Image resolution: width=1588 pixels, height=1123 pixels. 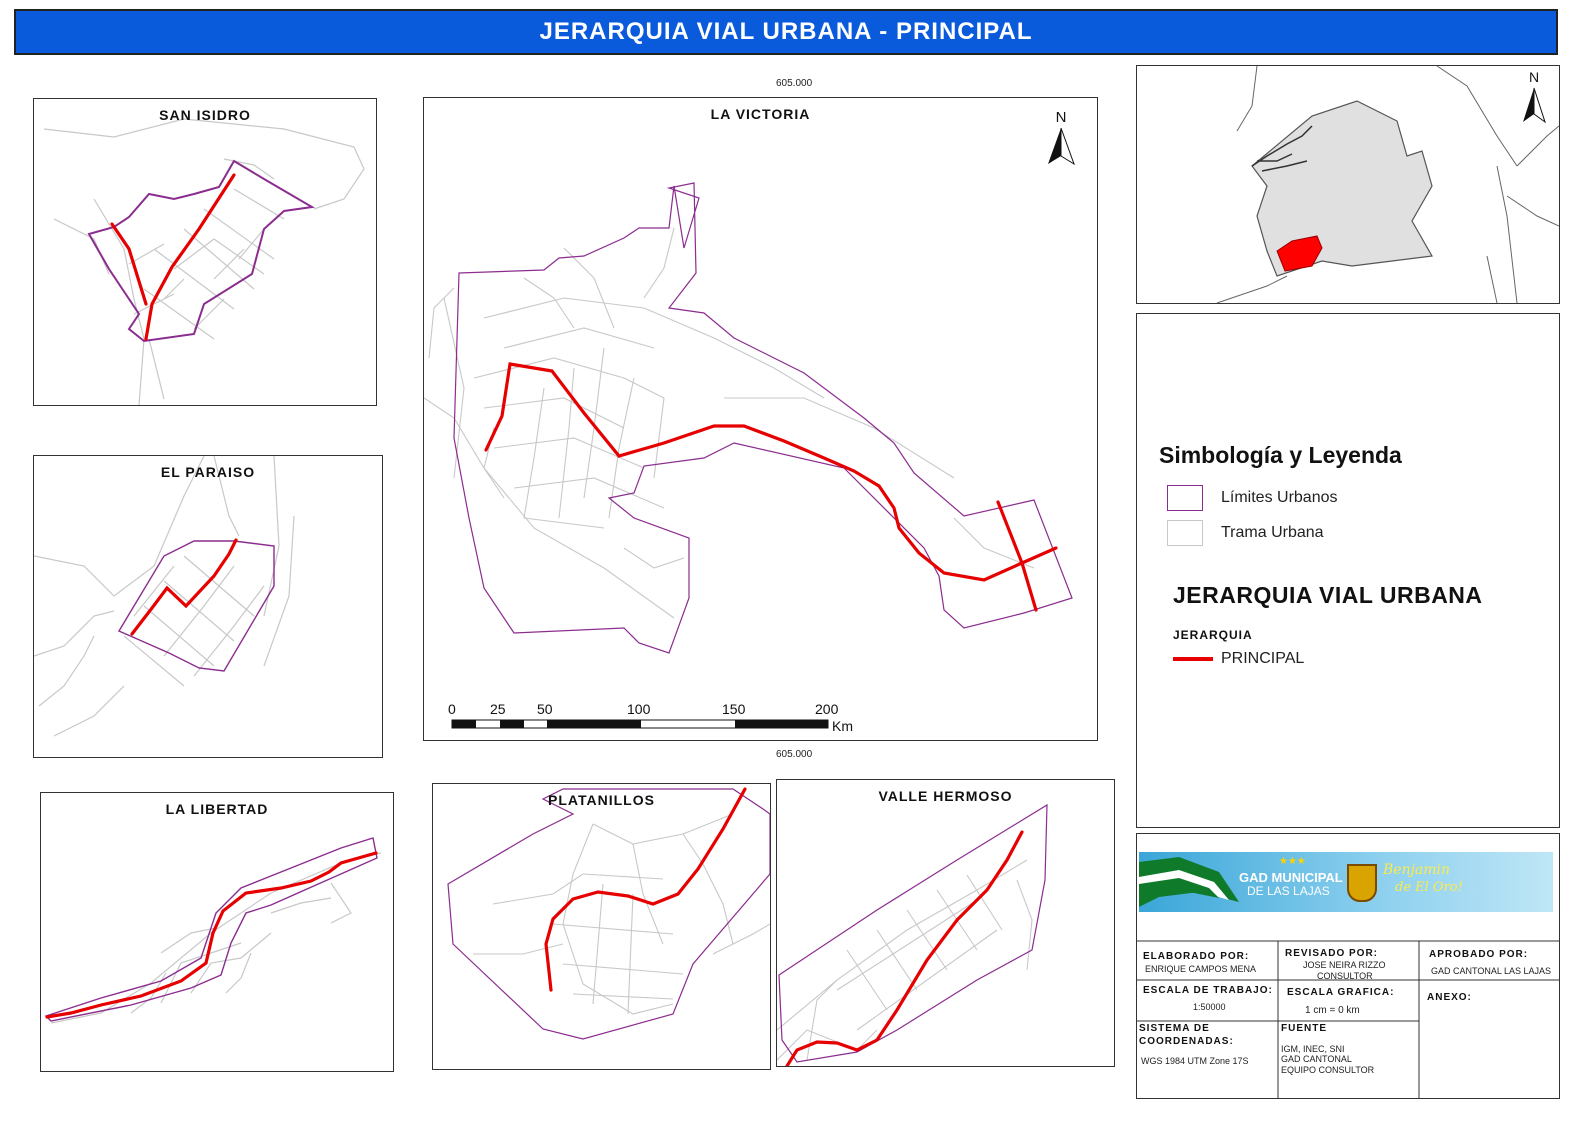 What do you see at coordinates (1345, 976) in the screenshot?
I see `revisado-value2: CONSULTOR` at bounding box center [1345, 976].